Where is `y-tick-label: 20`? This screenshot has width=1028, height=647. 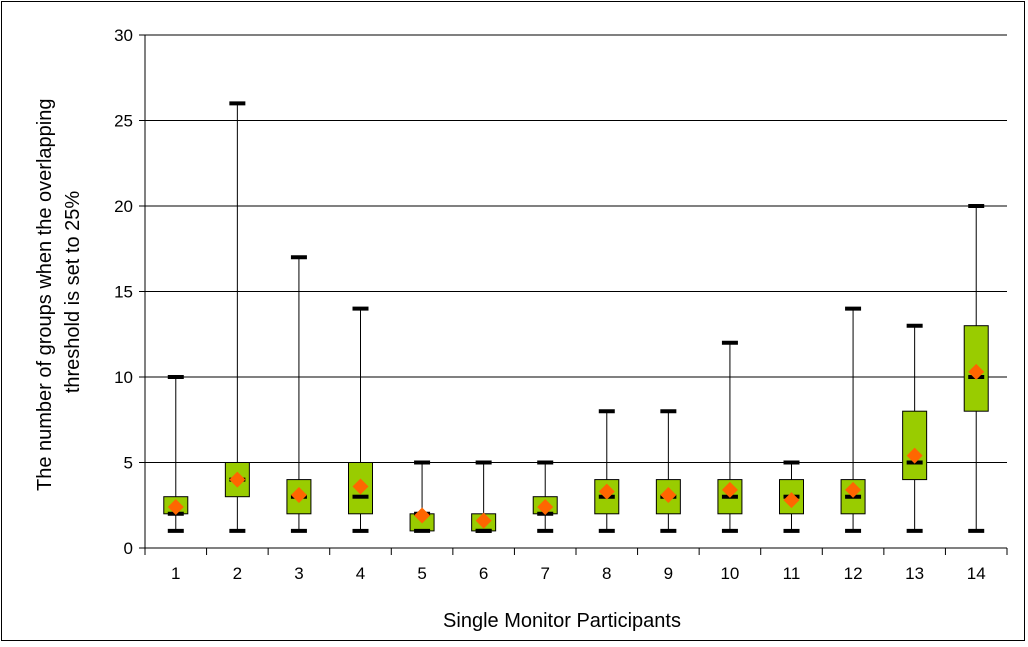 y-tick-label: 20 is located at coordinates (123, 206).